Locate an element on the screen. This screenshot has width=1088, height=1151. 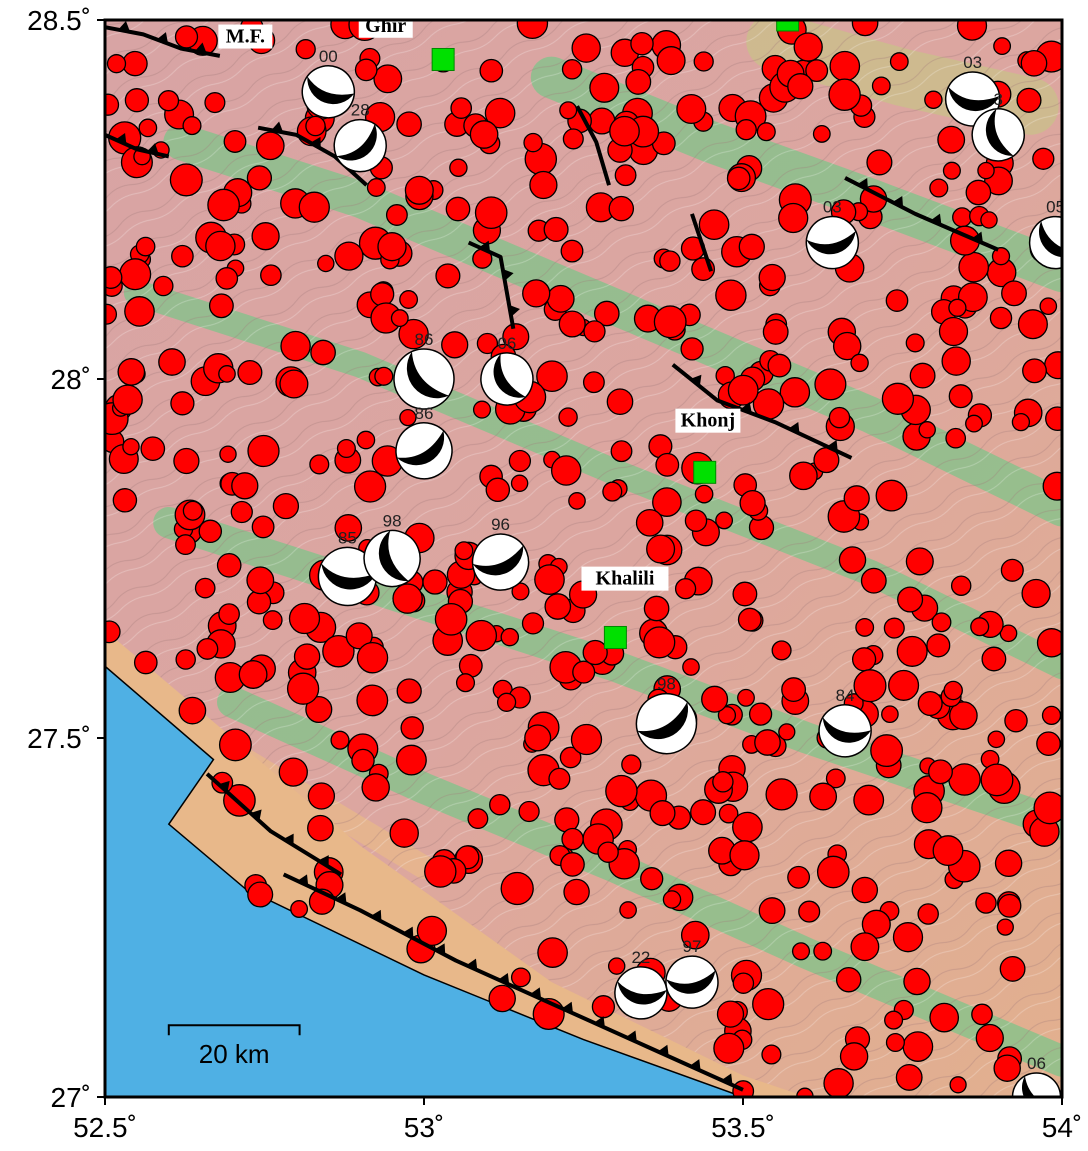
fault-line is located at coordinates (274, 824).